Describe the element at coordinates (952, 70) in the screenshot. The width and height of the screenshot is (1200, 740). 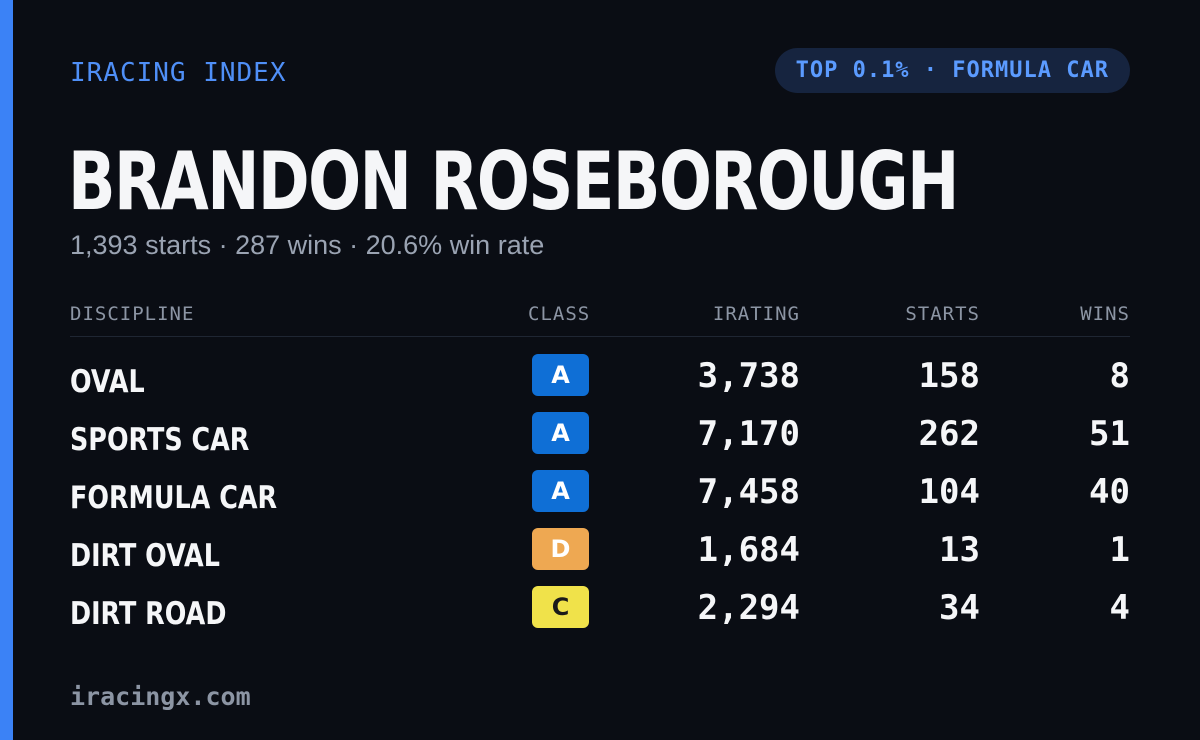
I see `rank-badge: TOP 0.1% · FORMULA CAR` at that location.